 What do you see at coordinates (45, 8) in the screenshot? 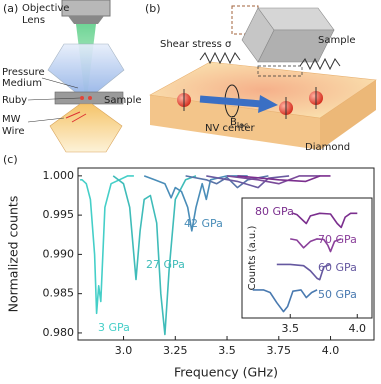
I see `label: Objective` at bounding box center [45, 8].